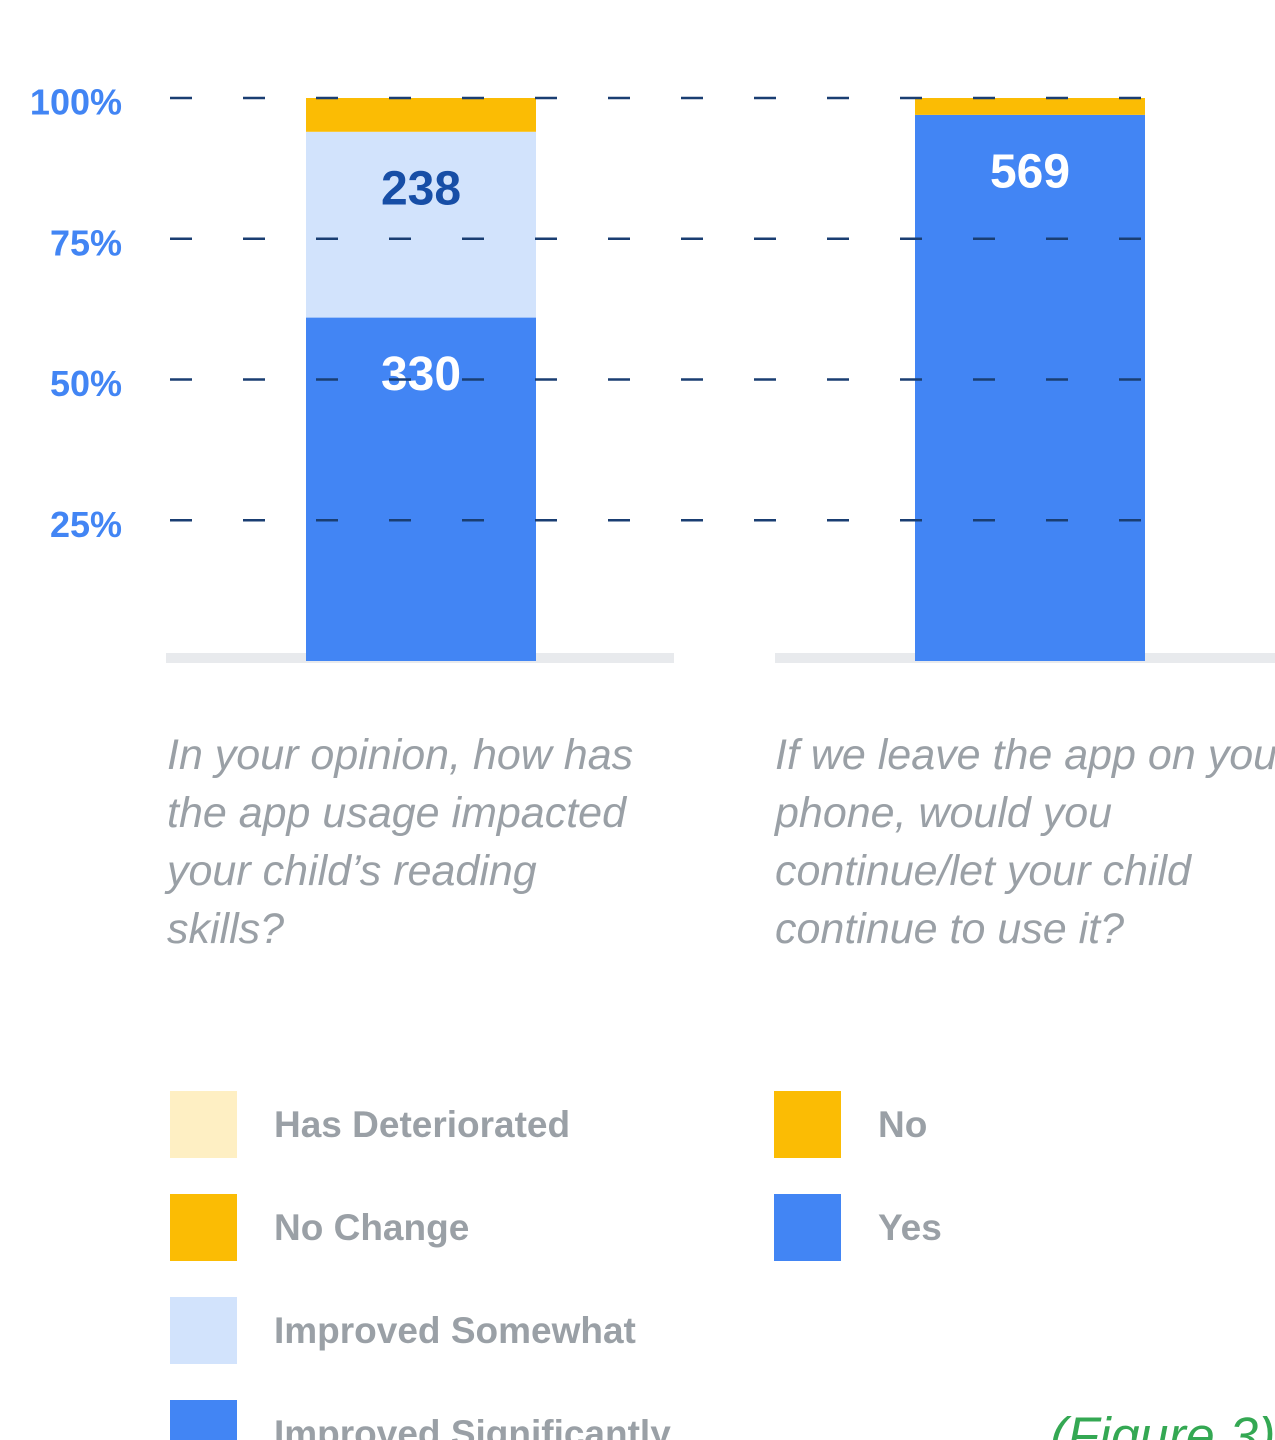 The width and height of the screenshot is (1275, 1440). I want to click on legend-label: No Change, so click(371, 1227).